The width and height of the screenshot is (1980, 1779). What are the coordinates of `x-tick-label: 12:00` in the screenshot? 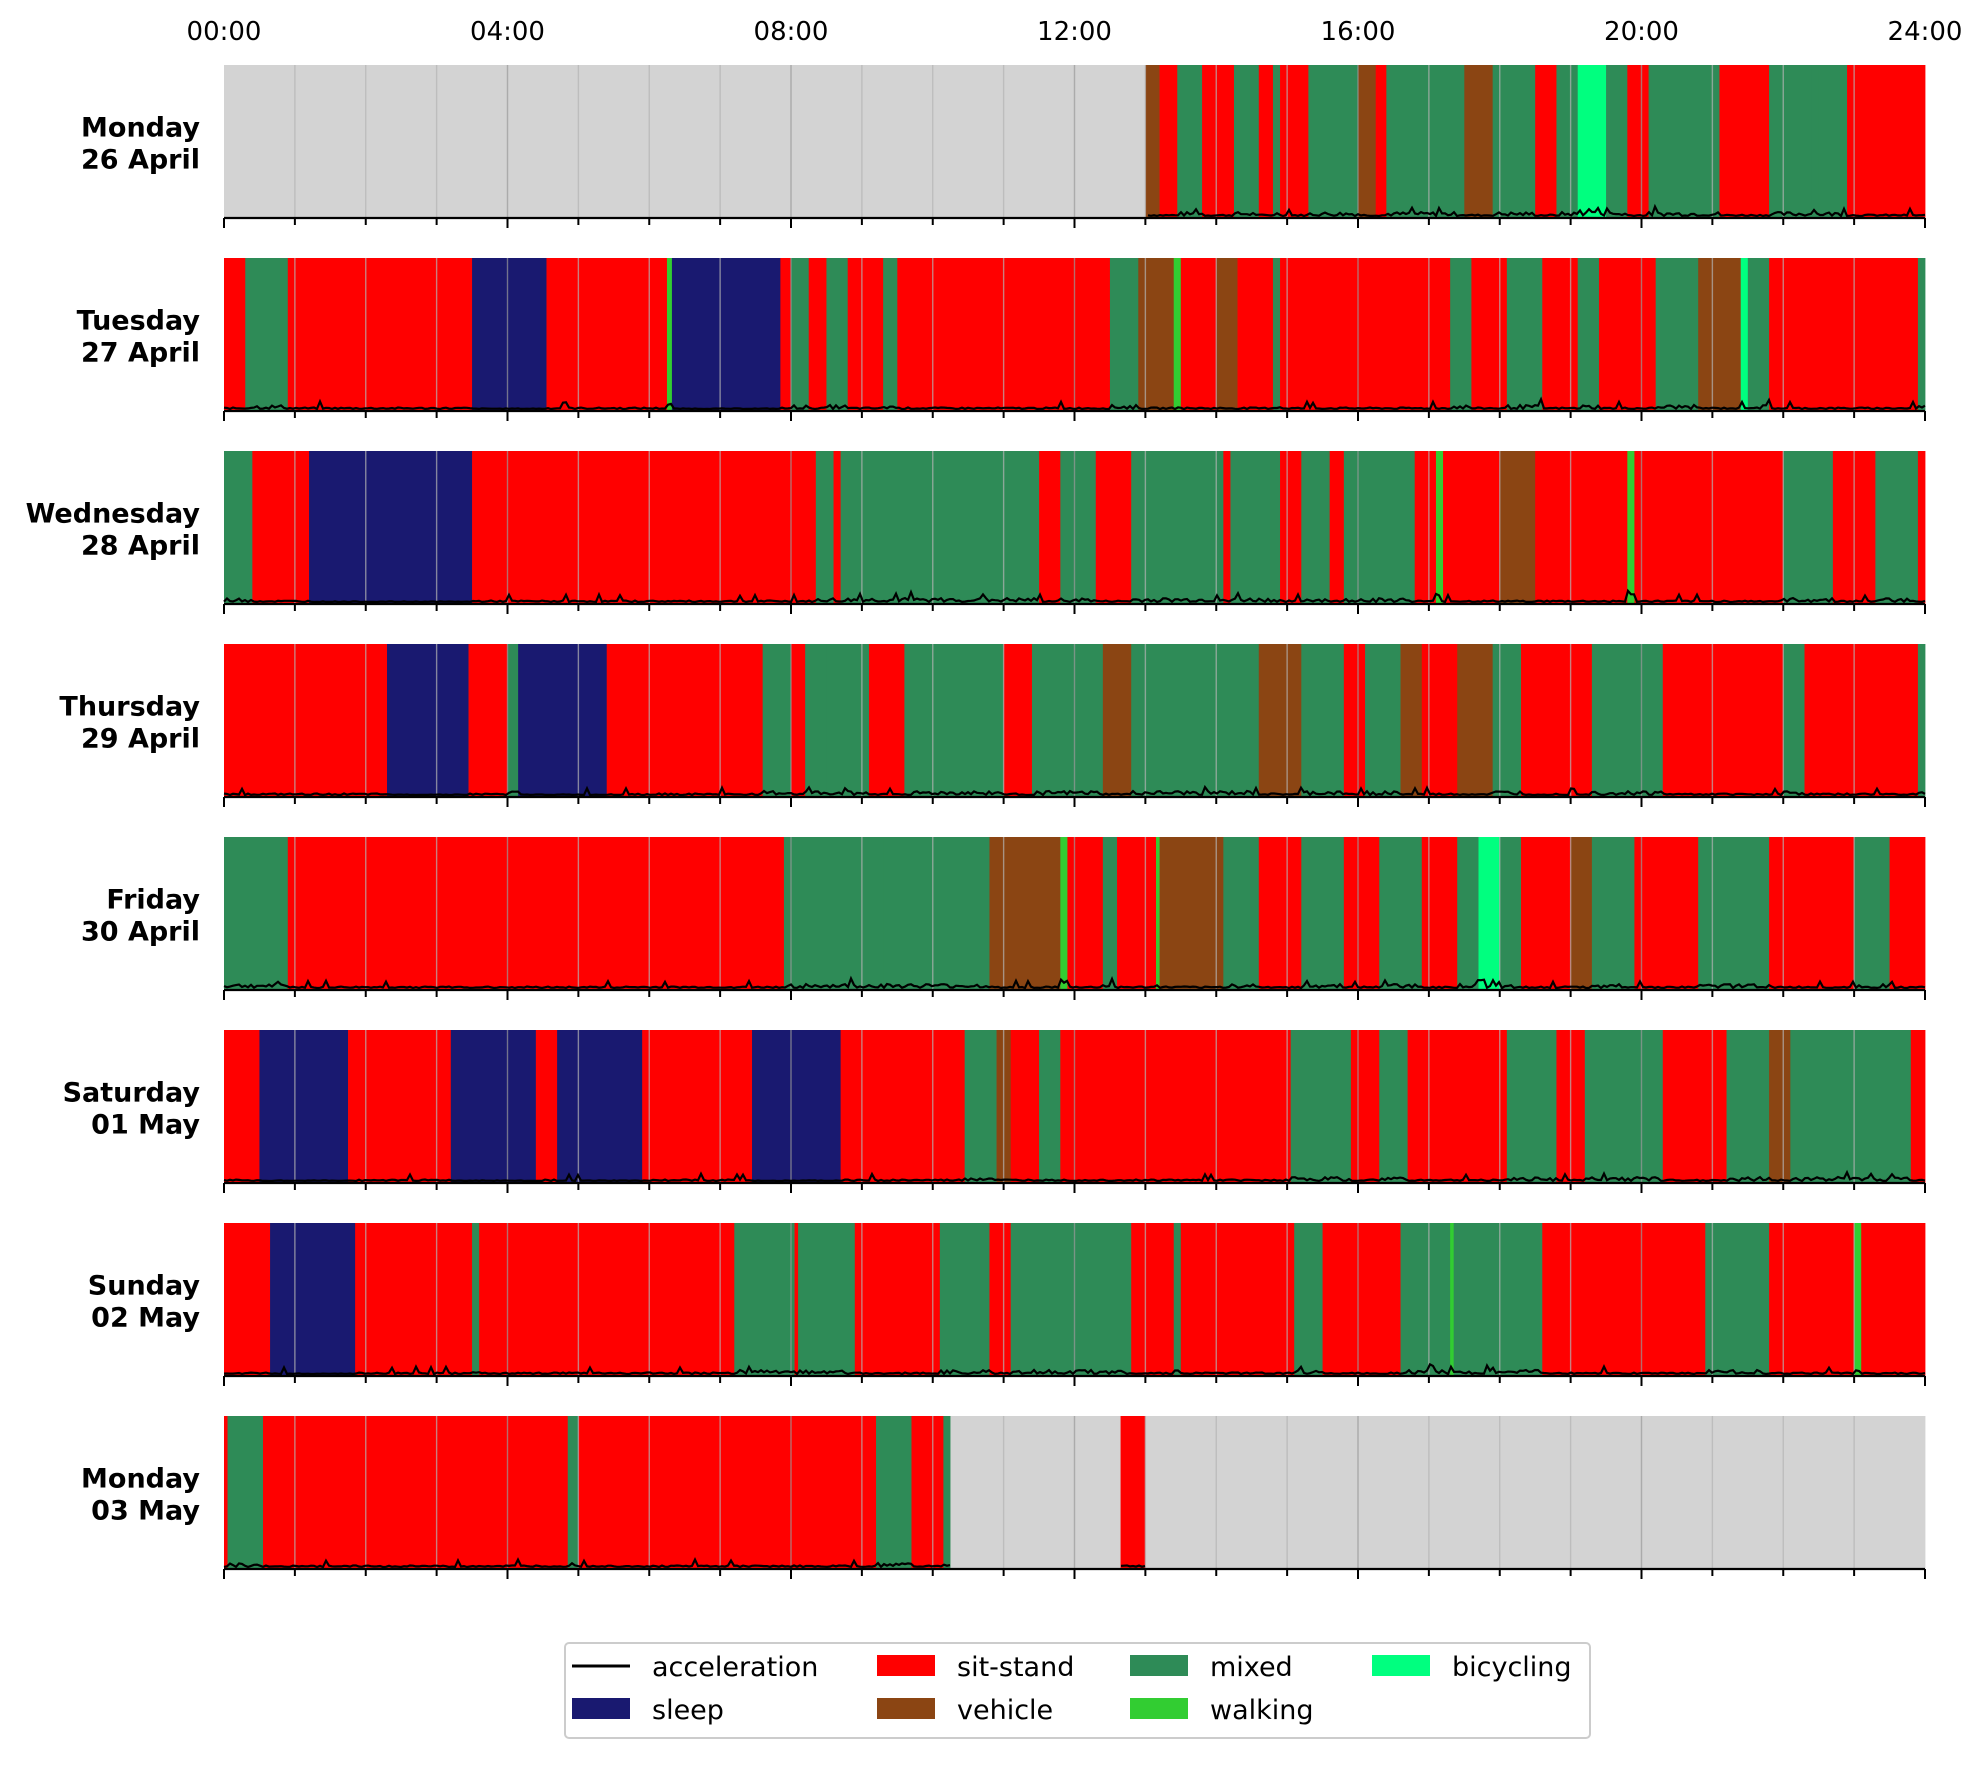 It's located at (1074, 32).